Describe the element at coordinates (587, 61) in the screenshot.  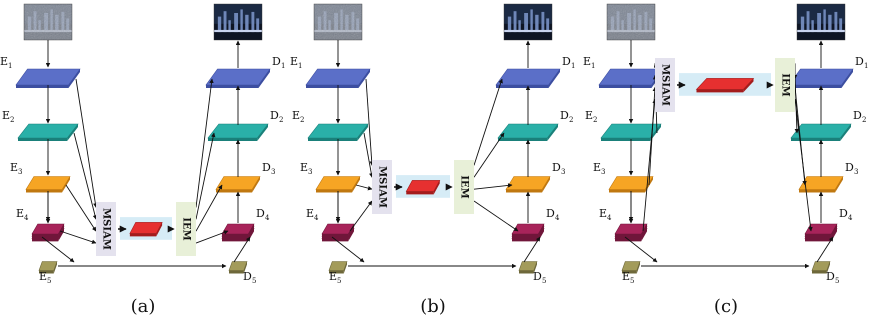
I see `label-e1: E` at that location.